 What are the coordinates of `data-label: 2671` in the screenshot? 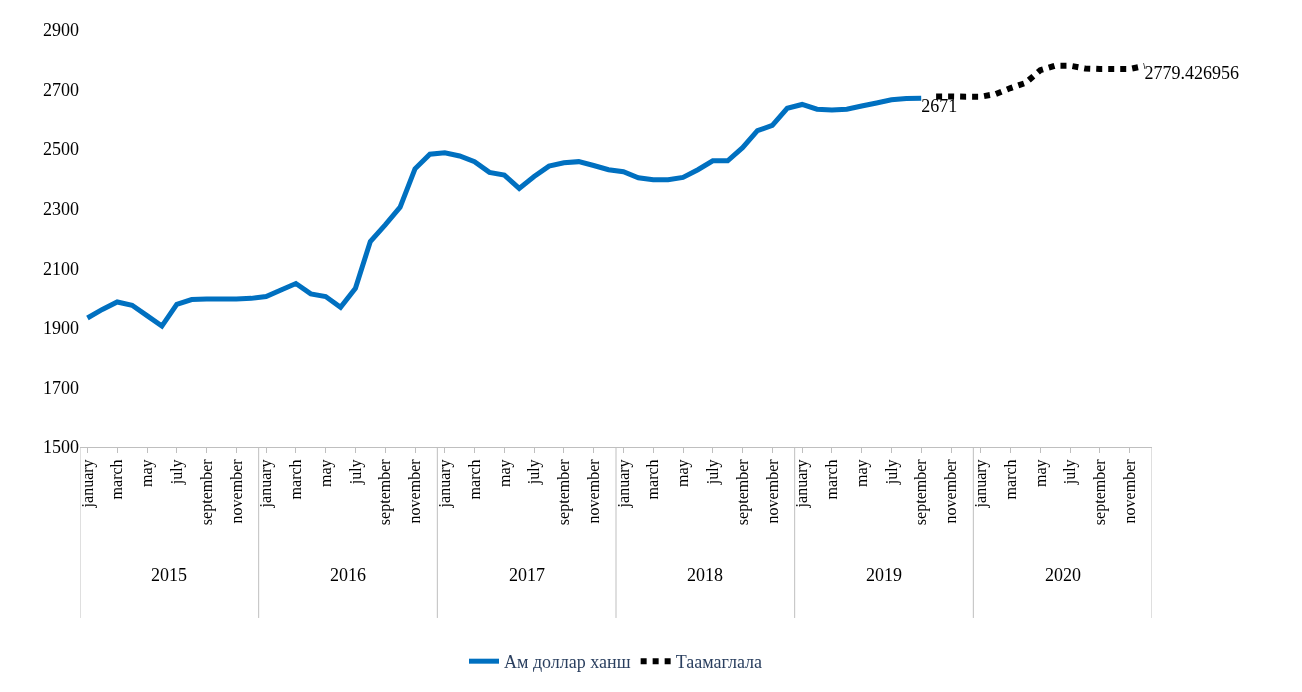 It's located at (939, 105).